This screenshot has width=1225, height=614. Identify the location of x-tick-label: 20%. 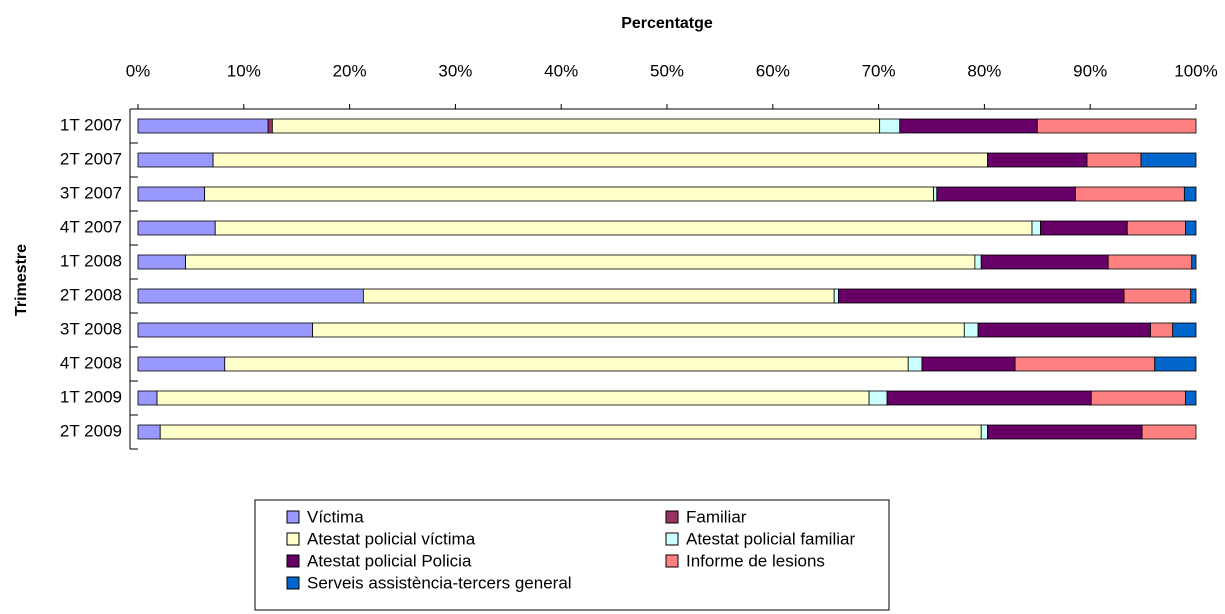
(350, 70).